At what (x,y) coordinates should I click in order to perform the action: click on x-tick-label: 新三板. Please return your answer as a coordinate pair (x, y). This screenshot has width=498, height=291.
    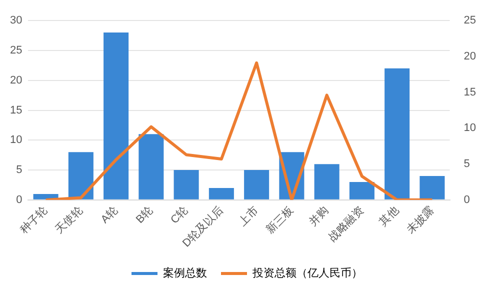
    Looking at the image, I should click on (279, 220).